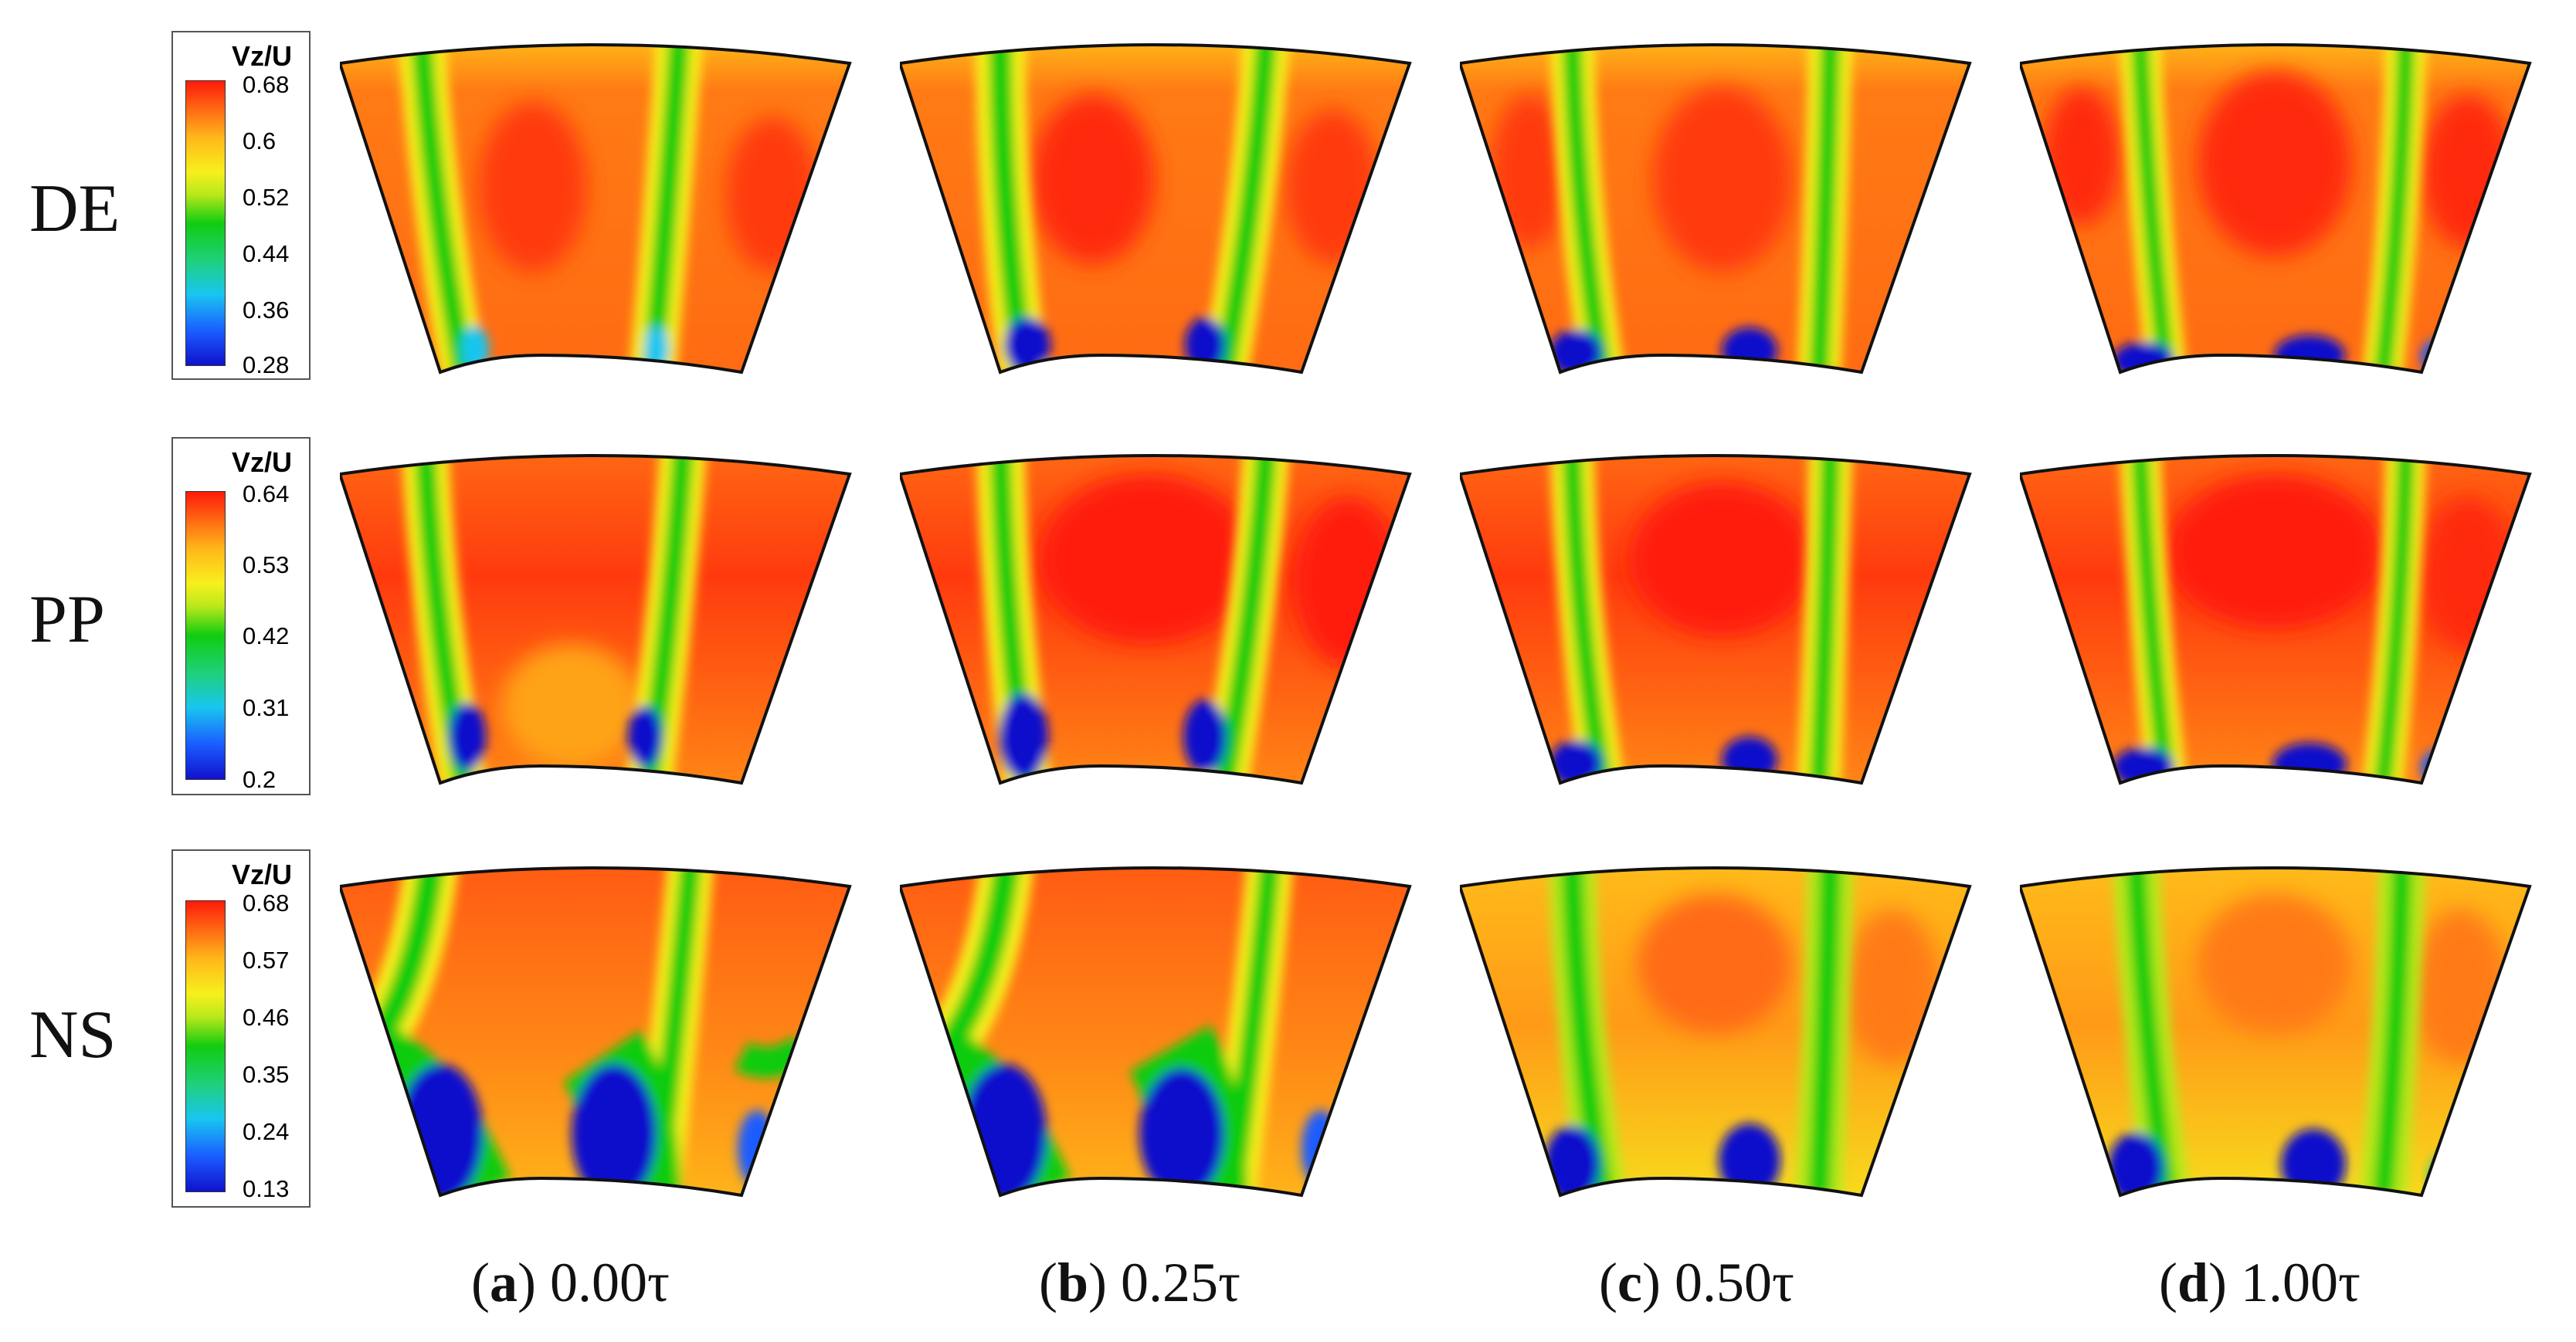 The width and height of the screenshot is (2576, 1342). What do you see at coordinates (266, 961) in the screenshot?
I see `colorbar-tick: 0.57` at bounding box center [266, 961].